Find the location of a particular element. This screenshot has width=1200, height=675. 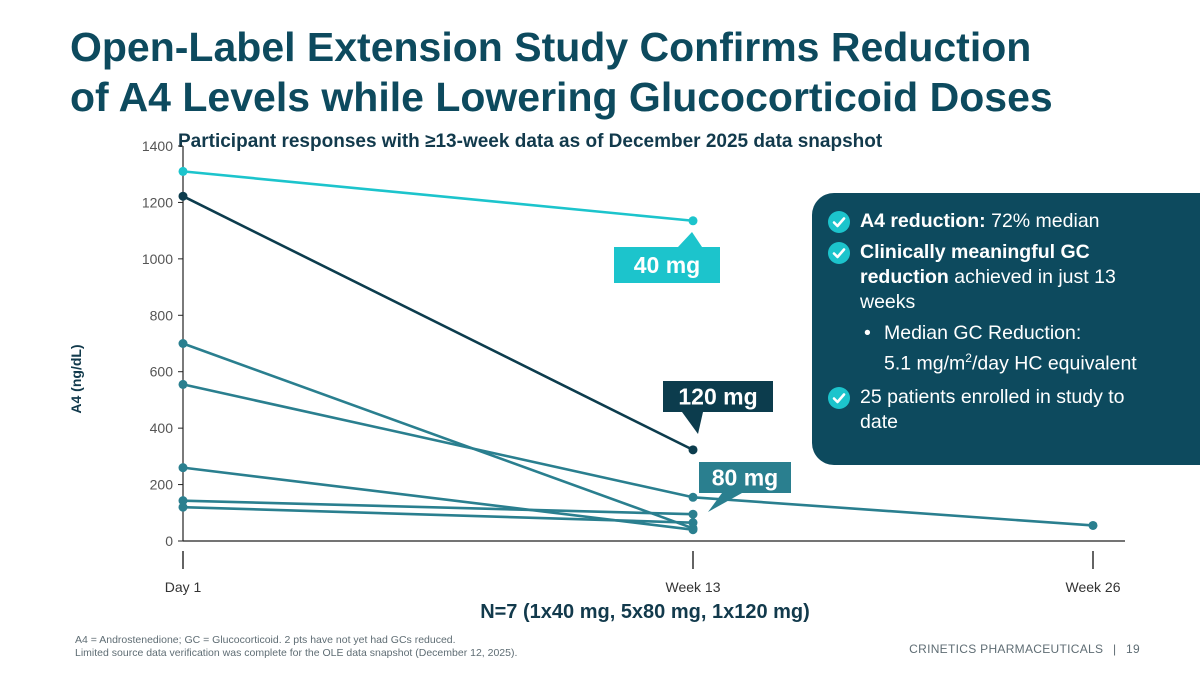

finding-enrollment-text: 25 patients enrolled in study to date is located at coordinates (992, 409).